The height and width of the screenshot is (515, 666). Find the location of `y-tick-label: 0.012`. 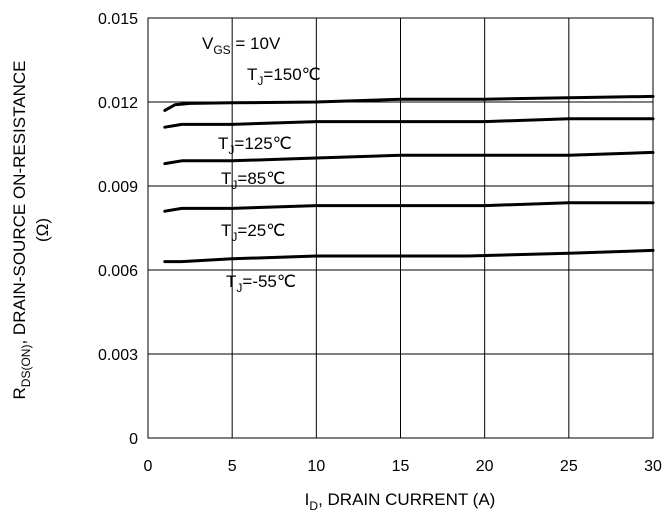

y-tick-label: 0.012 is located at coordinates (118, 103).